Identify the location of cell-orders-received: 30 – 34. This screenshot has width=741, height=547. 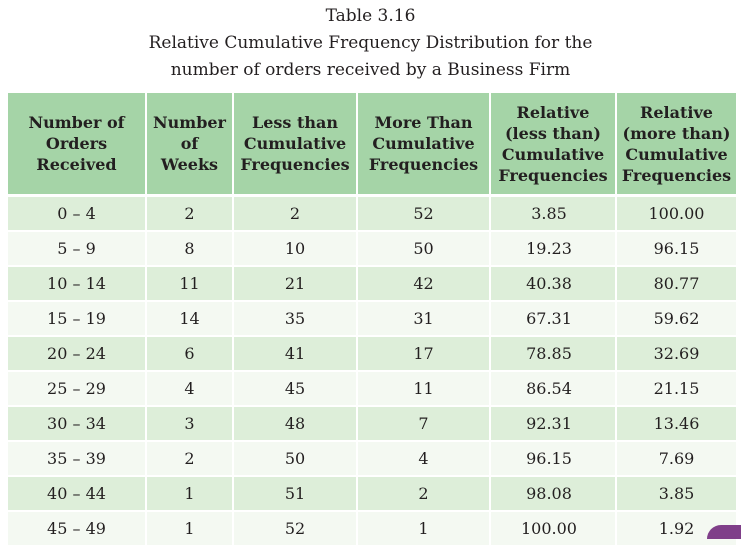
(76, 424).